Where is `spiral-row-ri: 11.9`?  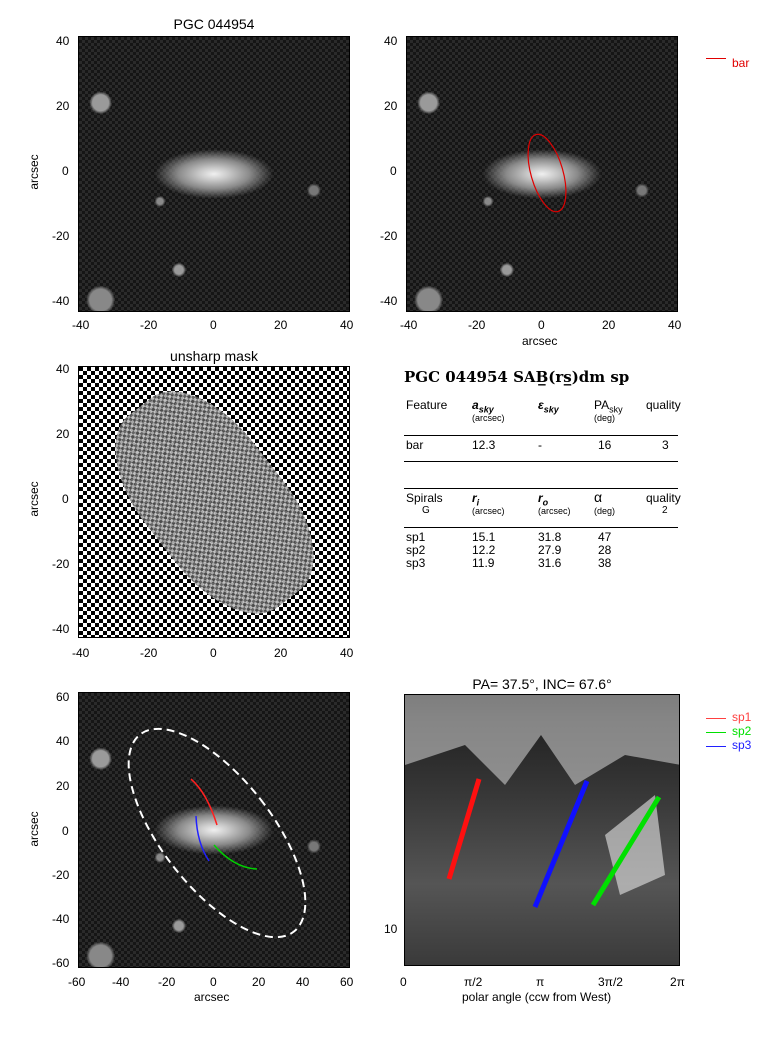
spiral-row-ri: 11.9 is located at coordinates (483, 563).